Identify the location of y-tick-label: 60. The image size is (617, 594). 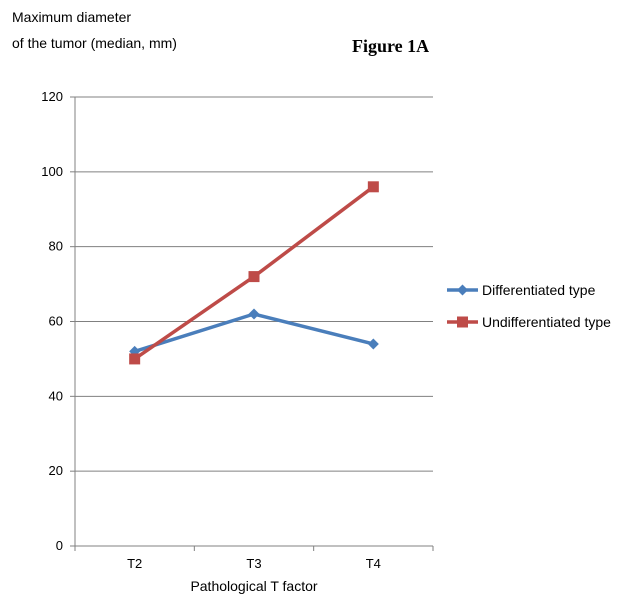
(56, 321).